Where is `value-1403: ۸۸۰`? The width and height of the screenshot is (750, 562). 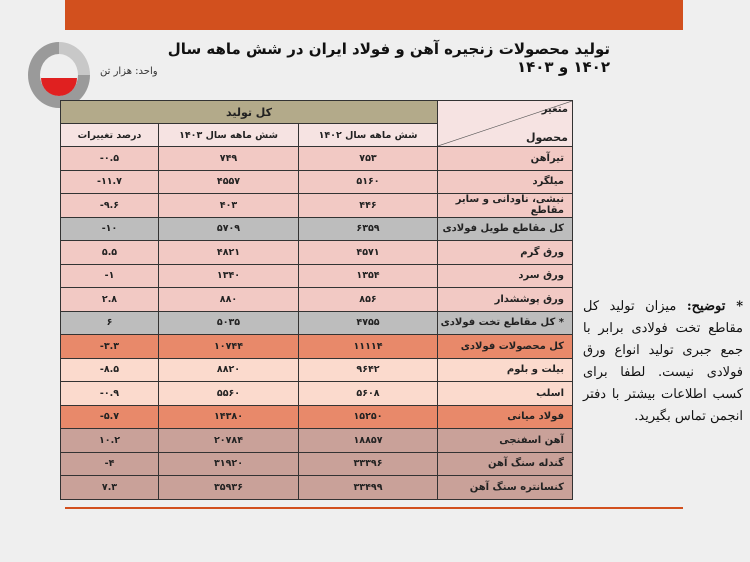 value-1403: ۸۸۰ is located at coordinates (228, 299).